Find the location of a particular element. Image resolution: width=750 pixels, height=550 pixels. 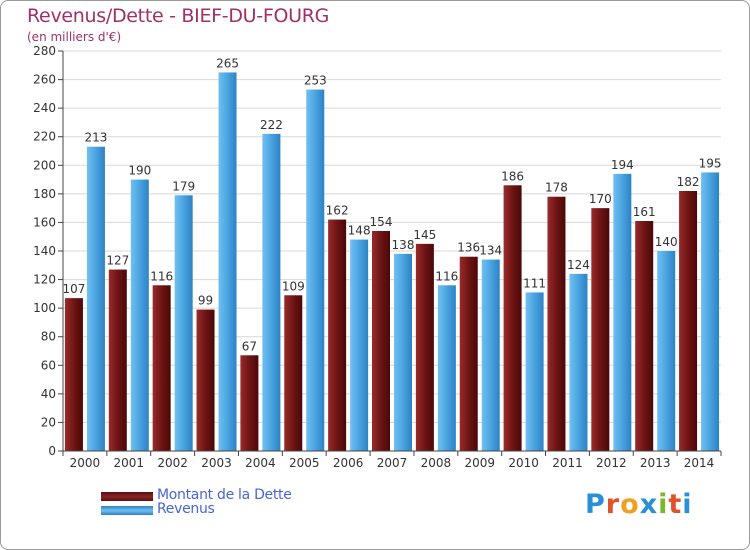

data-label-revenus: 116 is located at coordinates (446, 276).